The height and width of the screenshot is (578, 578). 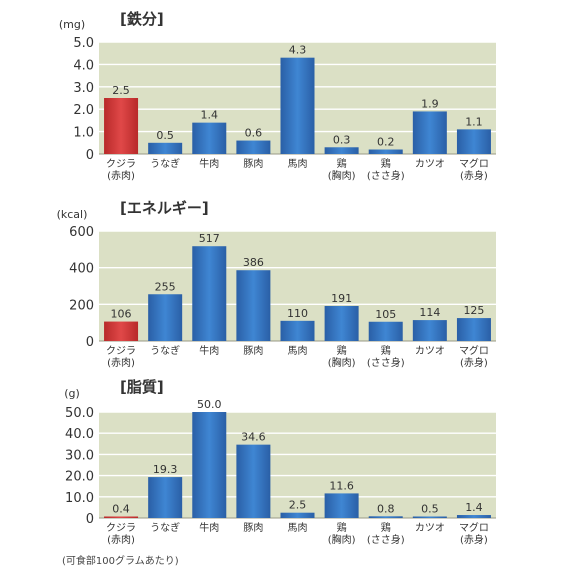 What do you see at coordinates (473, 310) in the screenshot?
I see `data-label: 125` at bounding box center [473, 310].